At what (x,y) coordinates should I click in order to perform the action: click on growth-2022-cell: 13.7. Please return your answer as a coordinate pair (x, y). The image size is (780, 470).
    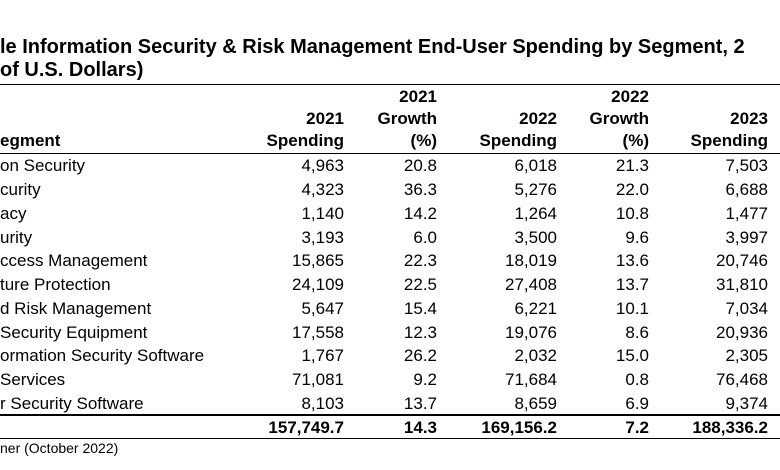
    Looking at the image, I should click on (632, 284).